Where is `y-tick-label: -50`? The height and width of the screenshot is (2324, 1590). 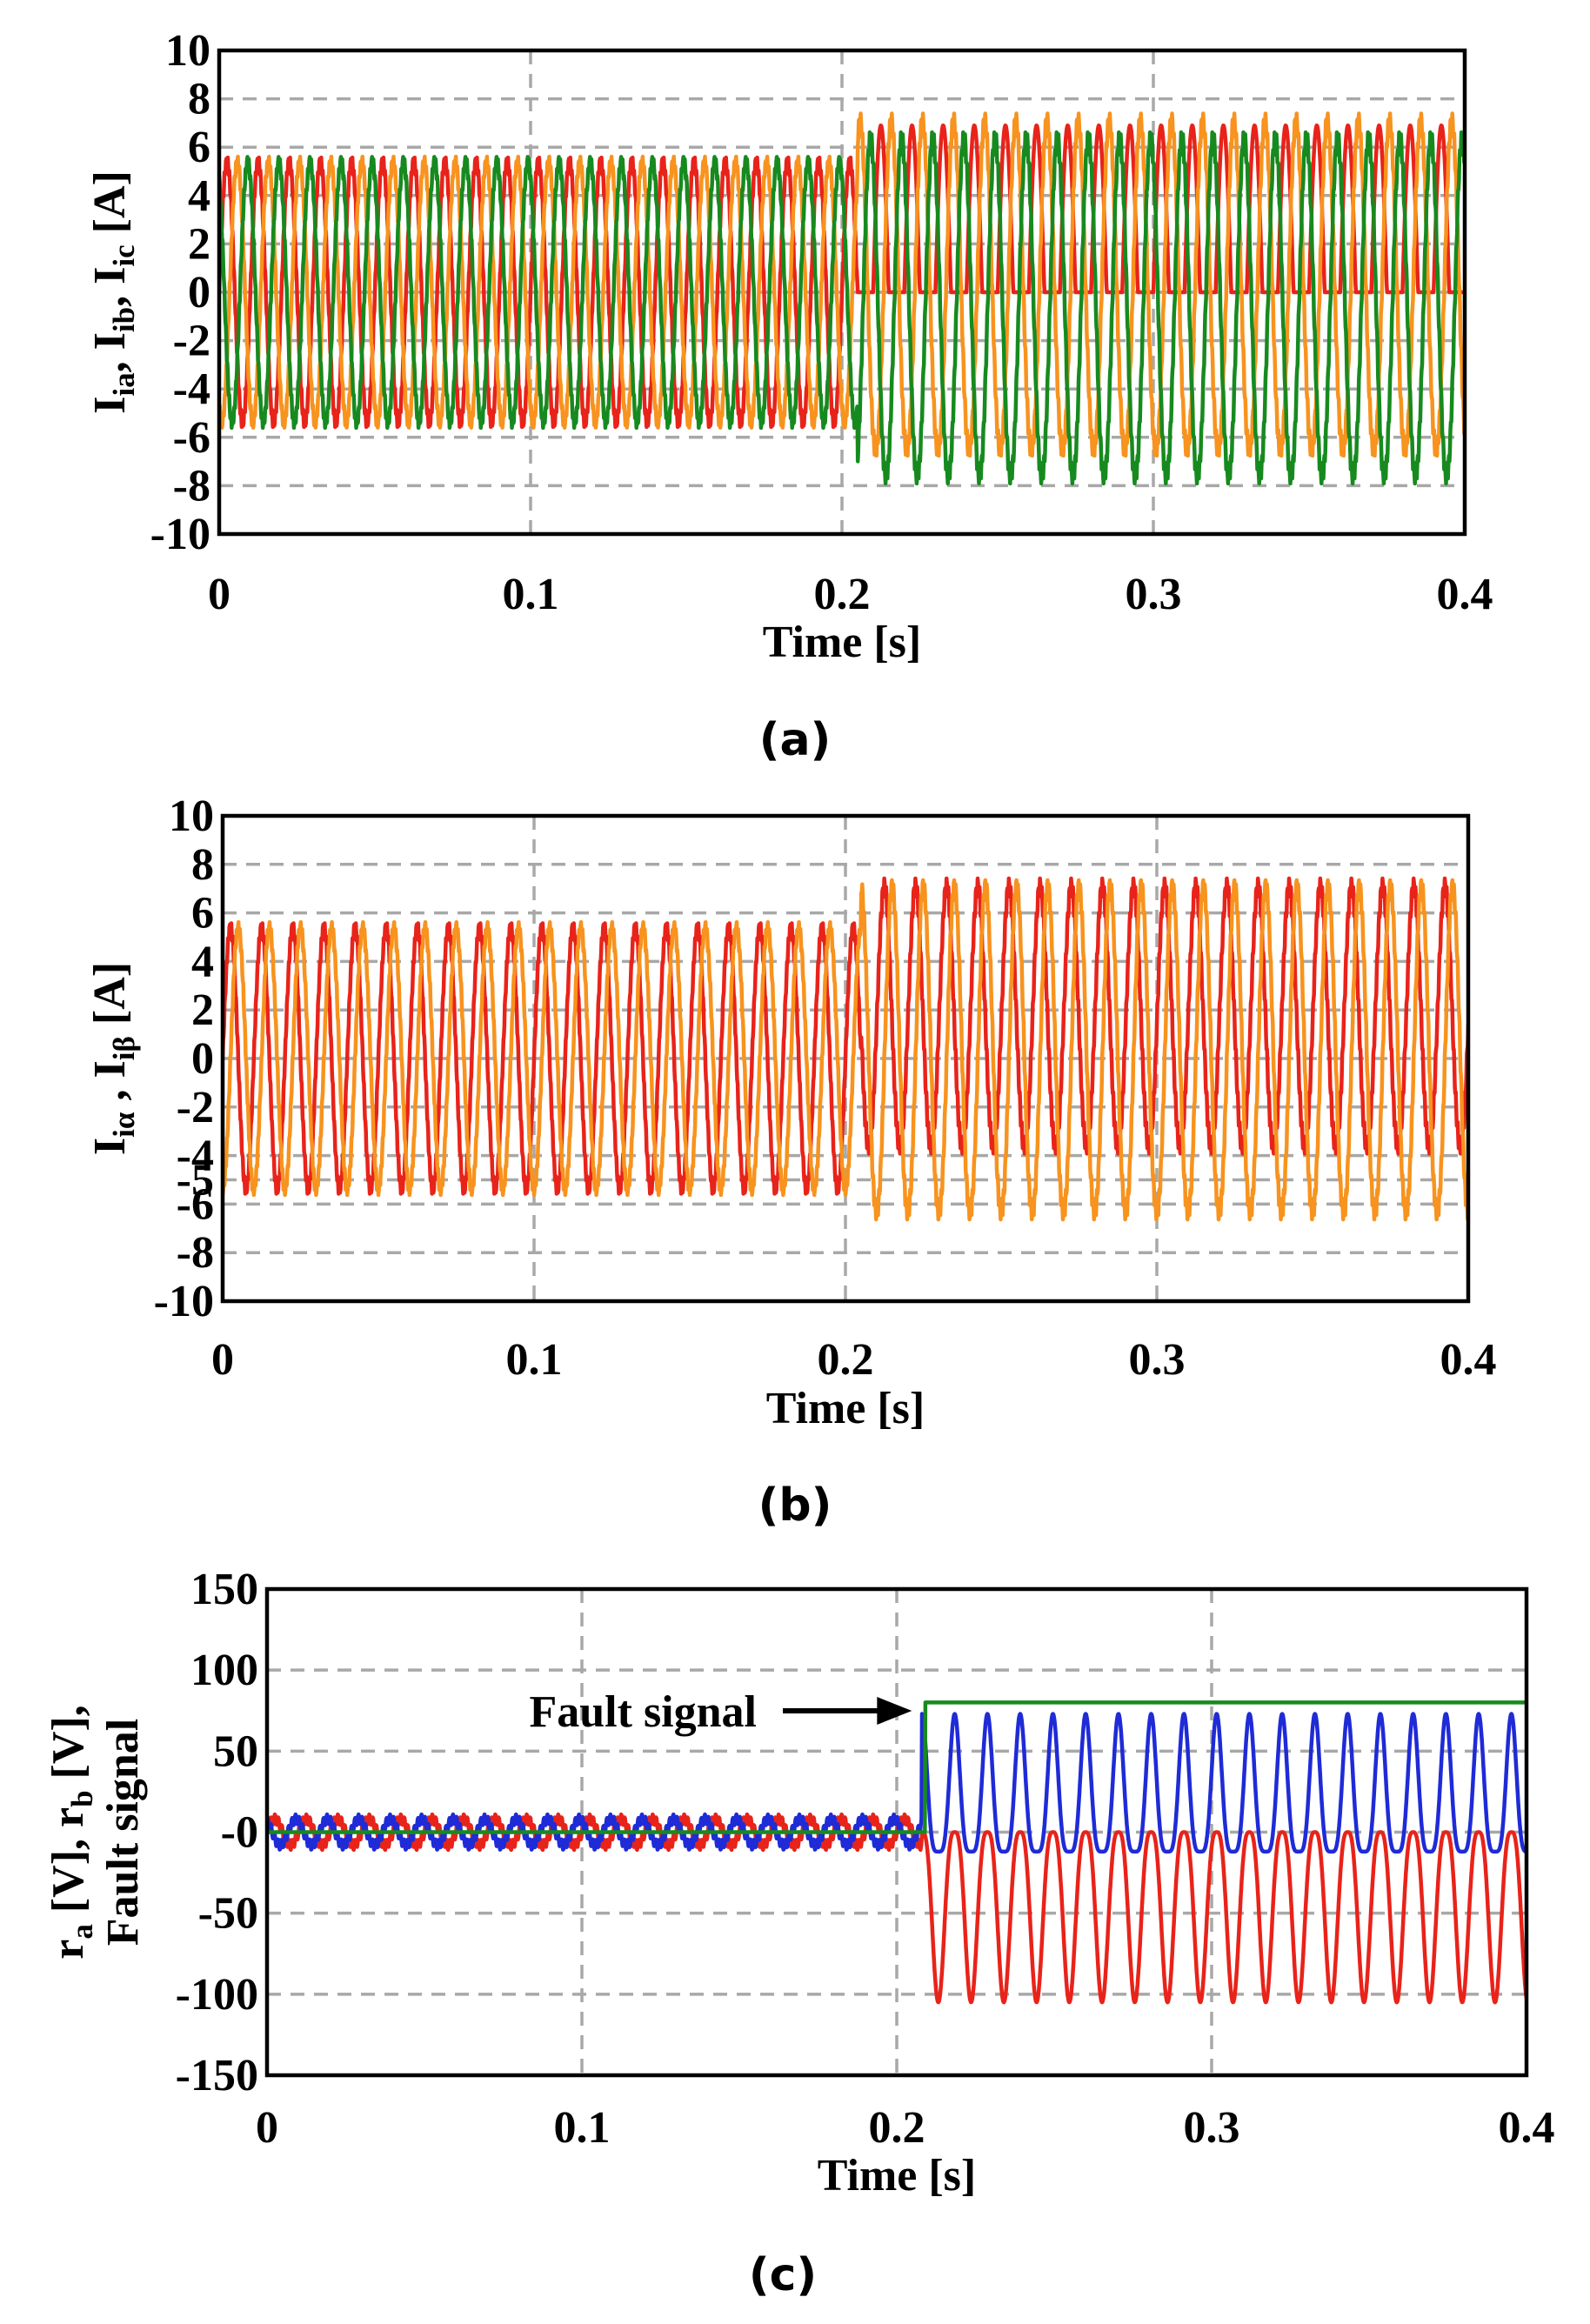 y-tick-label: -50 is located at coordinates (228, 1914).